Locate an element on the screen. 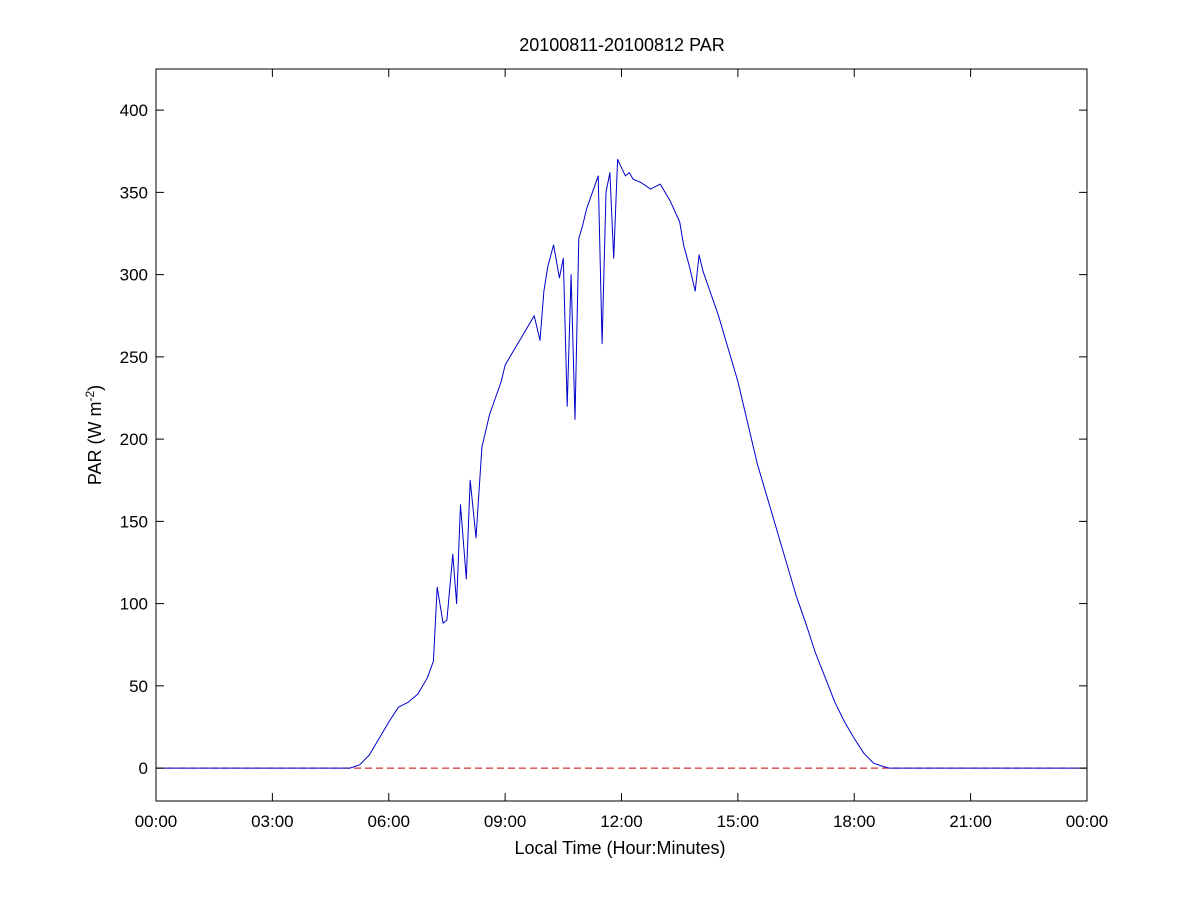  x-tick-label: 09:00 is located at coordinates (505, 821).